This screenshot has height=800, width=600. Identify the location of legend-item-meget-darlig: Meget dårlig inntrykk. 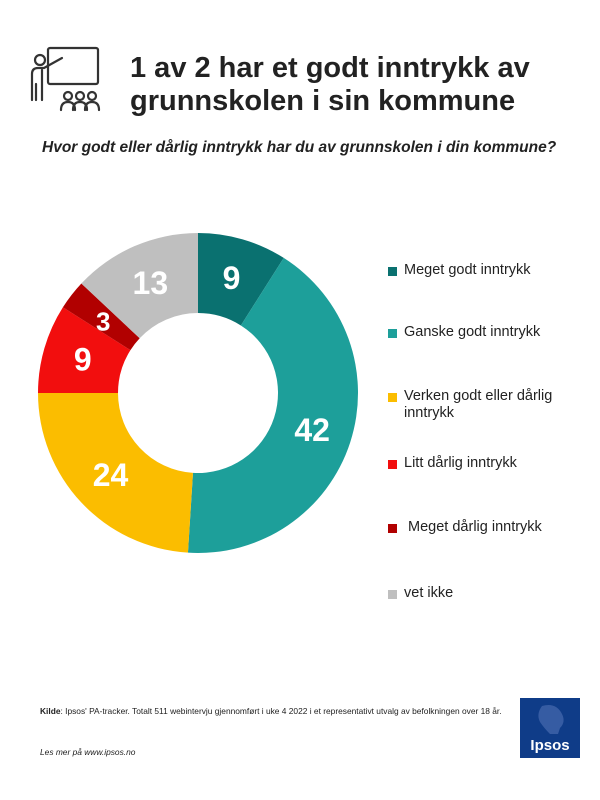
(488, 527).